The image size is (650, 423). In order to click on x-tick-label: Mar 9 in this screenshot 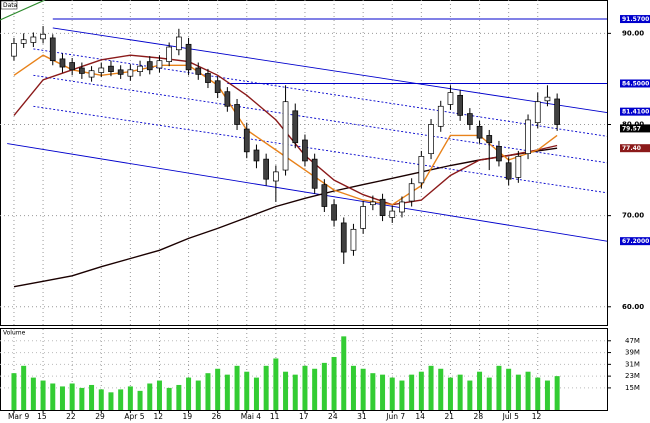, I will do `click(19, 416)`.